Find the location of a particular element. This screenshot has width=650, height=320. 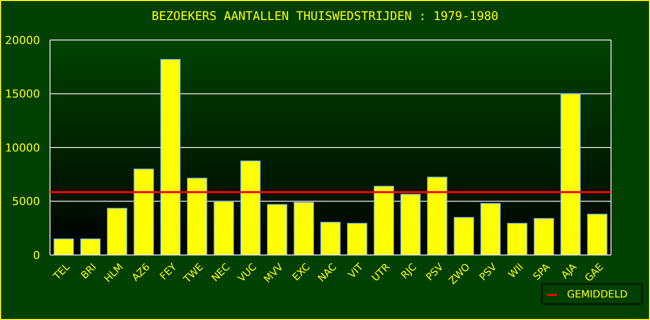

chart-title: BEZOEKERS AANTALLEN THUISWEDSTRIJDEN : 1979-1980 is located at coordinates (325, 16).